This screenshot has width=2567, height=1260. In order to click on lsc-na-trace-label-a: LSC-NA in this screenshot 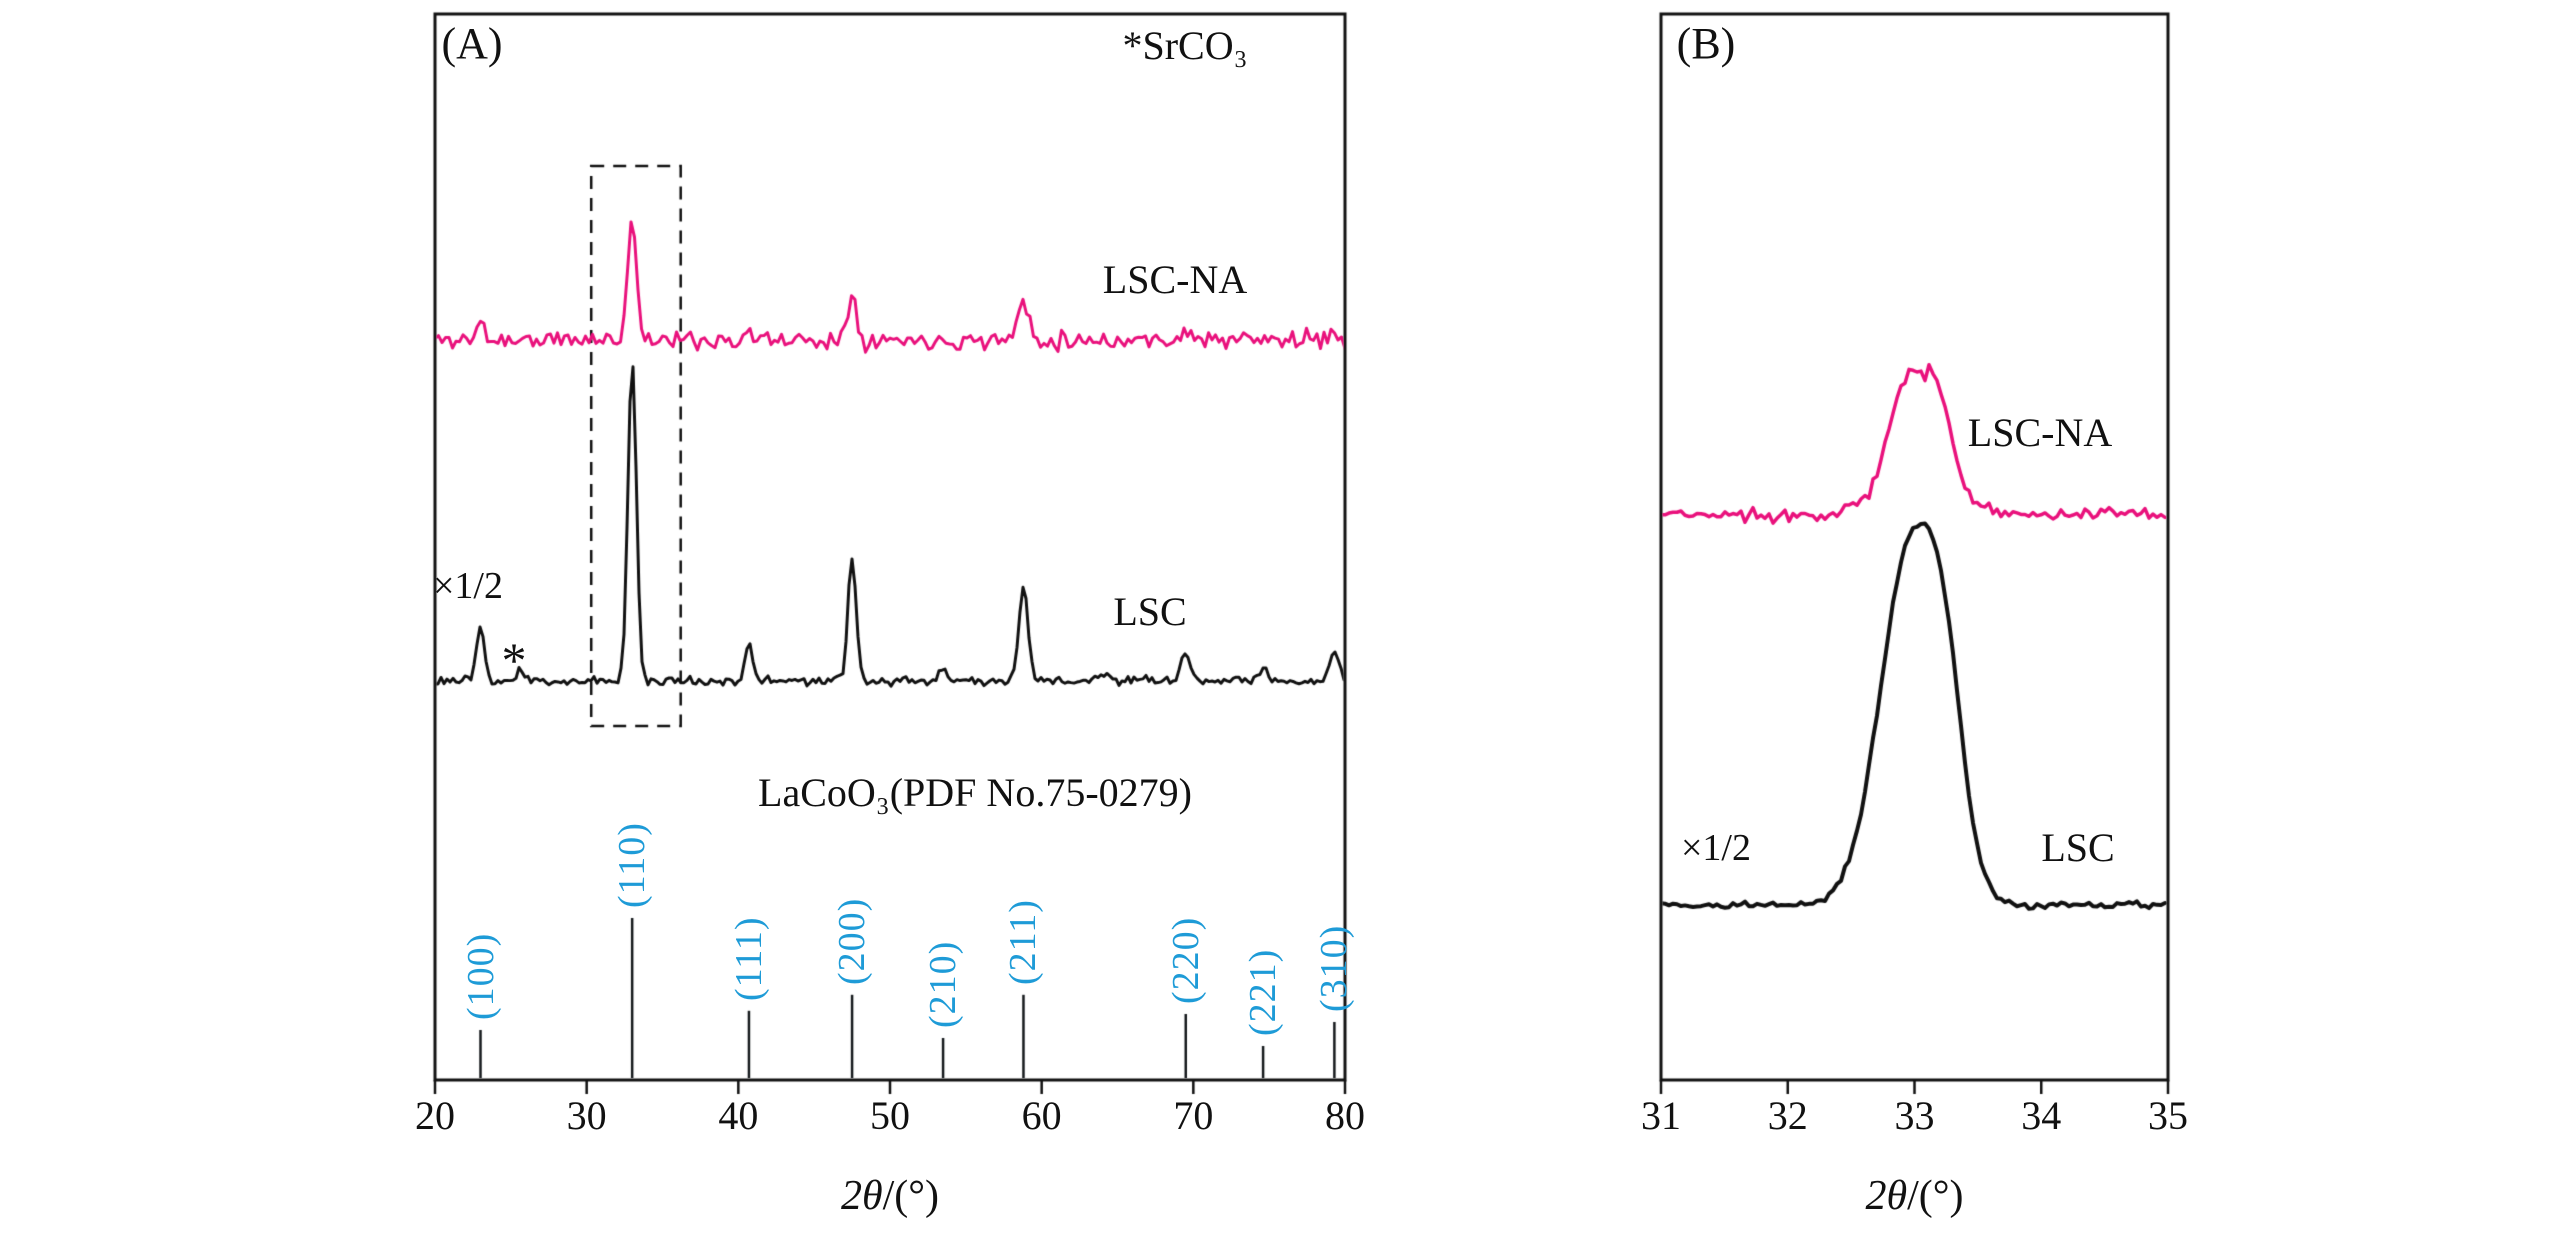, I will do `click(1175, 279)`.